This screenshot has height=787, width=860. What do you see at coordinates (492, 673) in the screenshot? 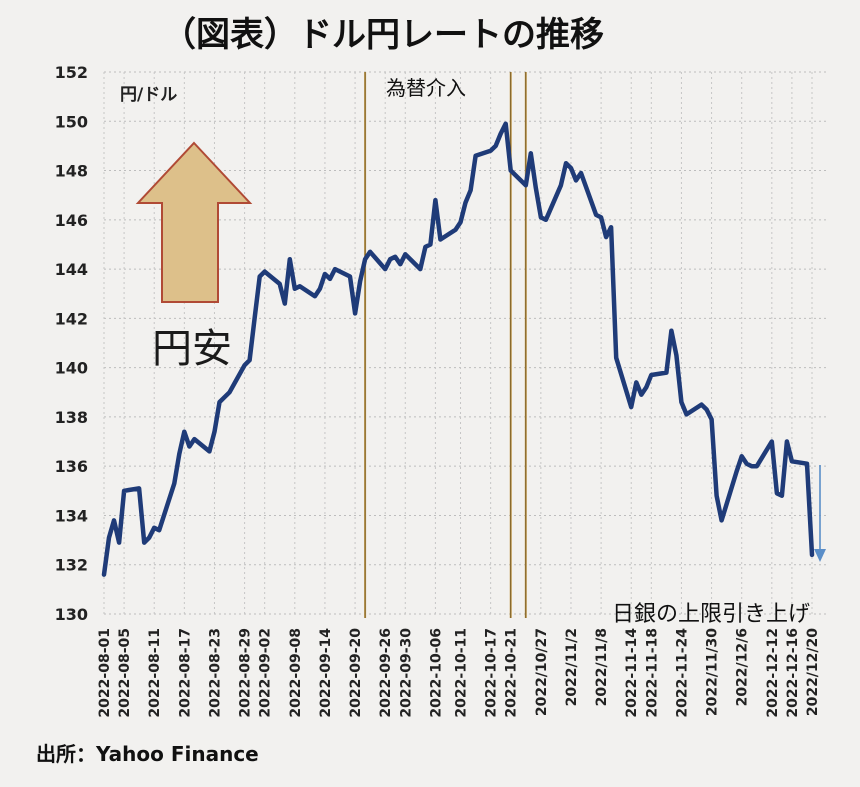
I see `x-tick-label-14: 2022-10-17` at bounding box center [492, 673].